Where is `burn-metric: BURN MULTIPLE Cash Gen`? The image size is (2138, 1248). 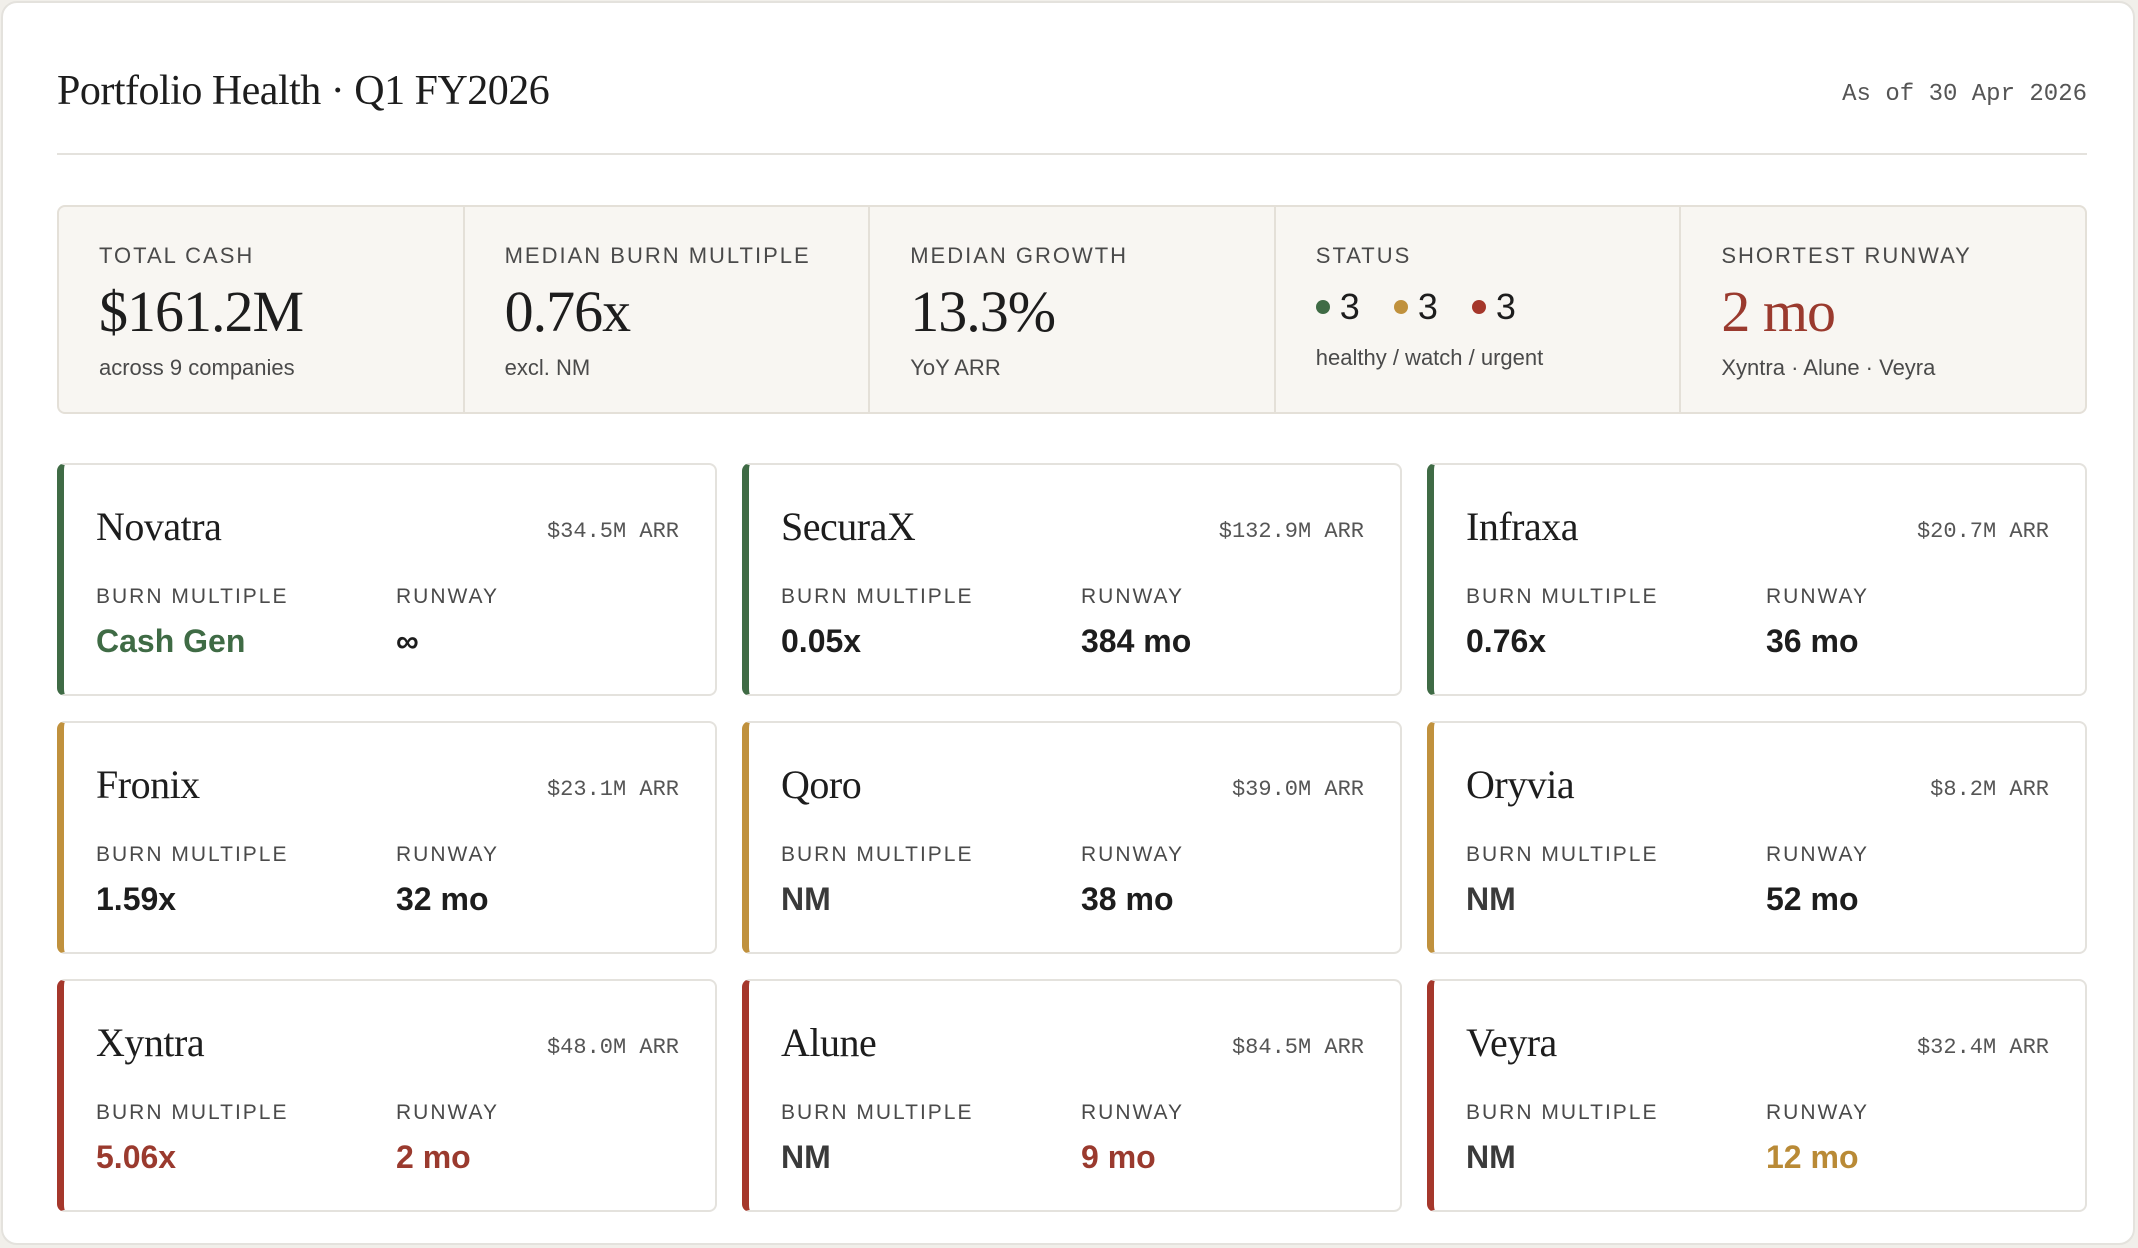
burn-metric: BURN MULTIPLE Cash Gen is located at coordinates (192, 622).